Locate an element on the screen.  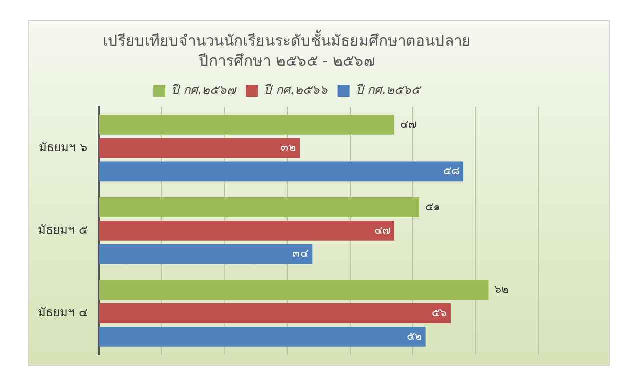
legend-label: ปี กศ.๒๕๖๖ is located at coordinates (296, 90).